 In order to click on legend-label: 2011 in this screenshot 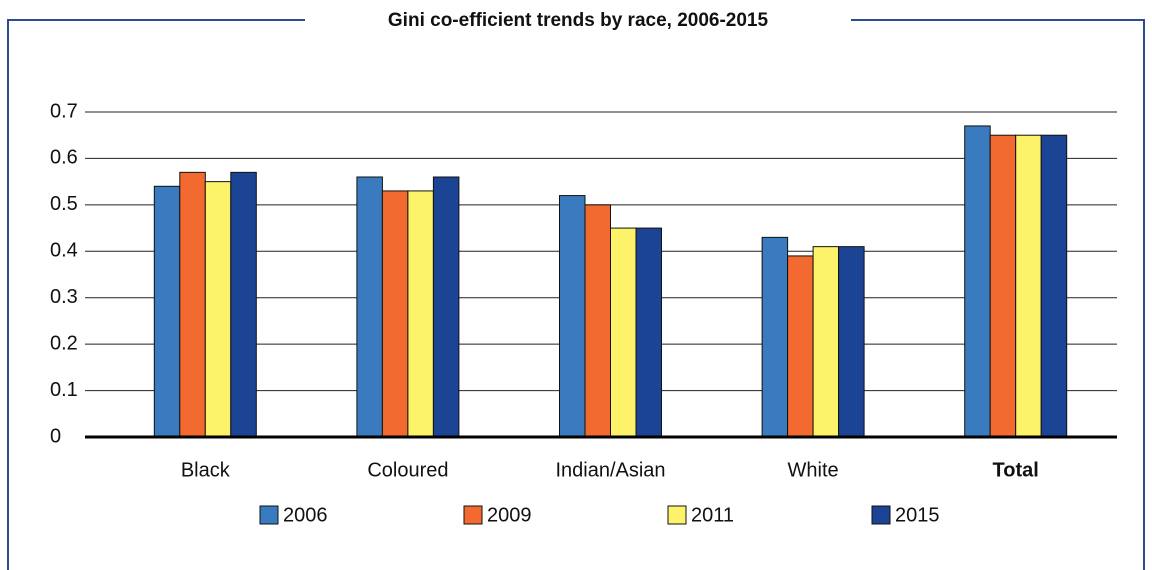, I will do `click(712, 515)`.